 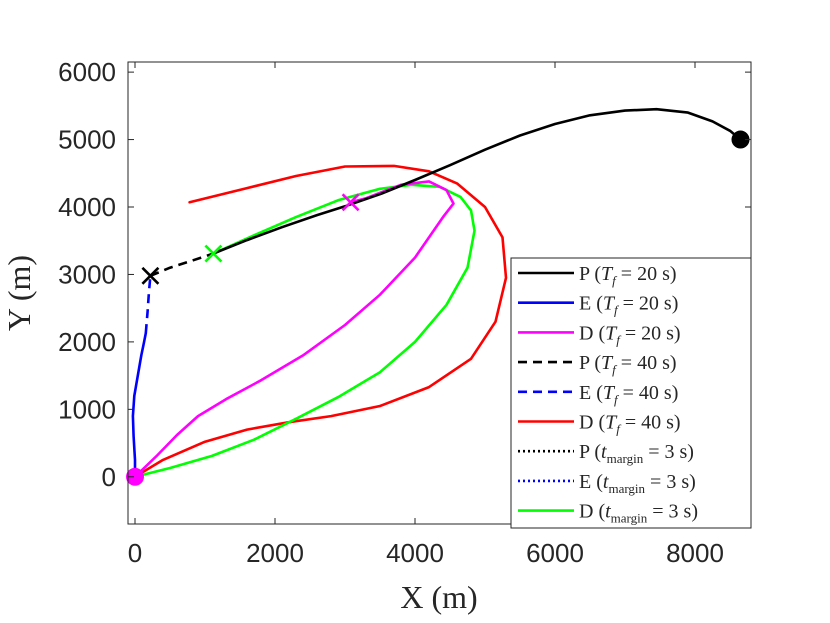 What do you see at coordinates (628, 364) in the screenshot?
I see `legend-entry: P (Tf = 40 s)` at bounding box center [628, 364].